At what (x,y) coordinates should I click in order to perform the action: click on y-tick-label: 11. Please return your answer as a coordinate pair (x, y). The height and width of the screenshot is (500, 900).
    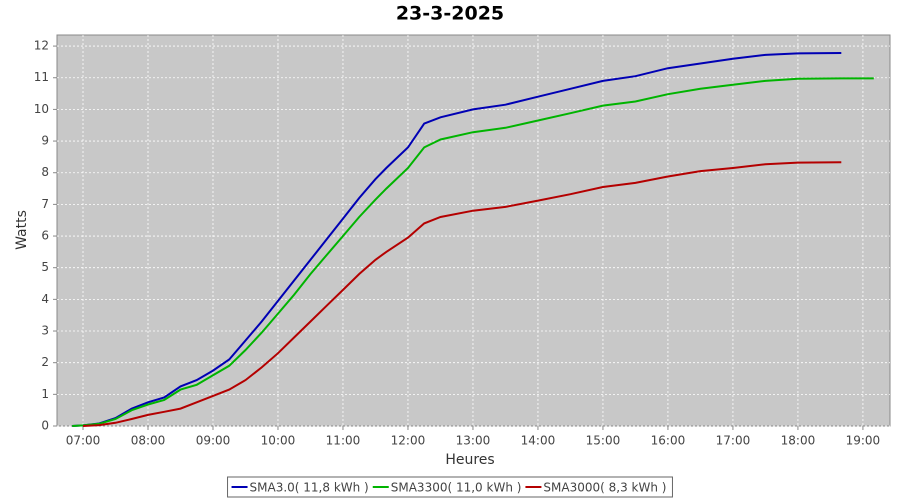
    Looking at the image, I should click on (41, 77).